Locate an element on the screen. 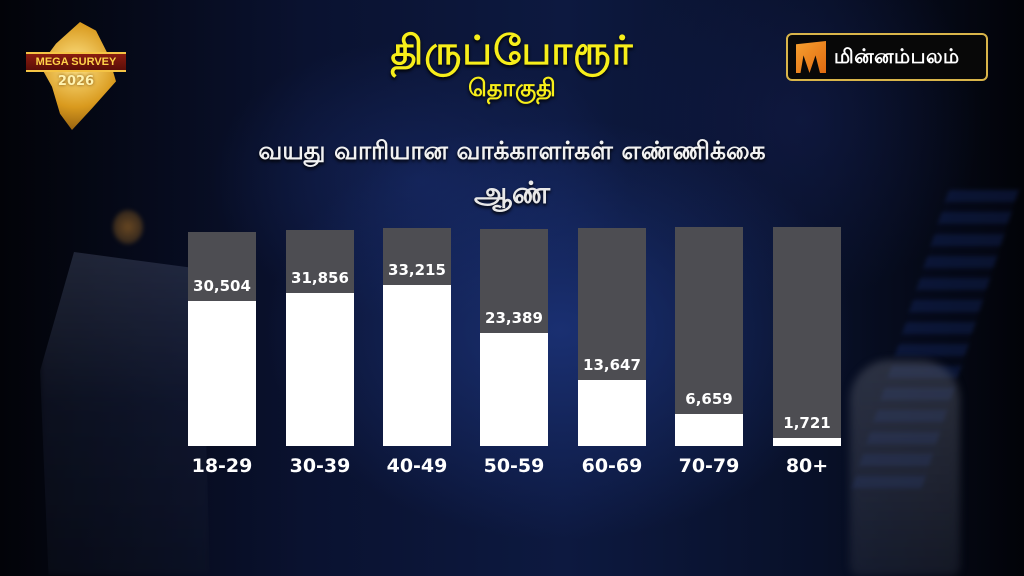 The width and height of the screenshot is (1024, 576). category-label-50-59: 50-59 is located at coordinates (514, 466).